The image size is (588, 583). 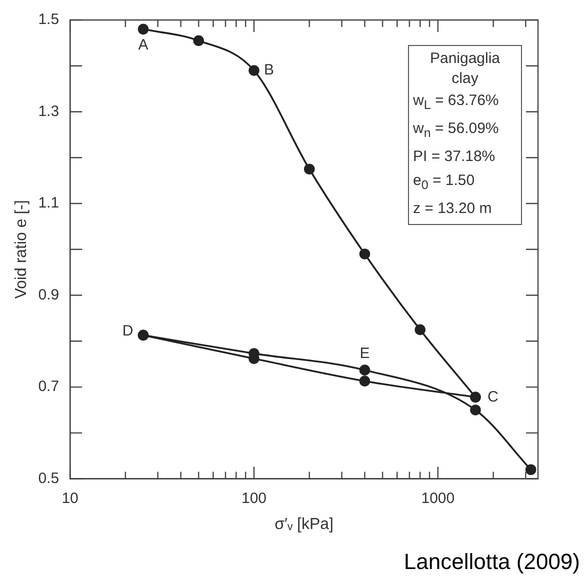 What do you see at coordinates (365, 353) in the screenshot?
I see `annotation: E` at bounding box center [365, 353].